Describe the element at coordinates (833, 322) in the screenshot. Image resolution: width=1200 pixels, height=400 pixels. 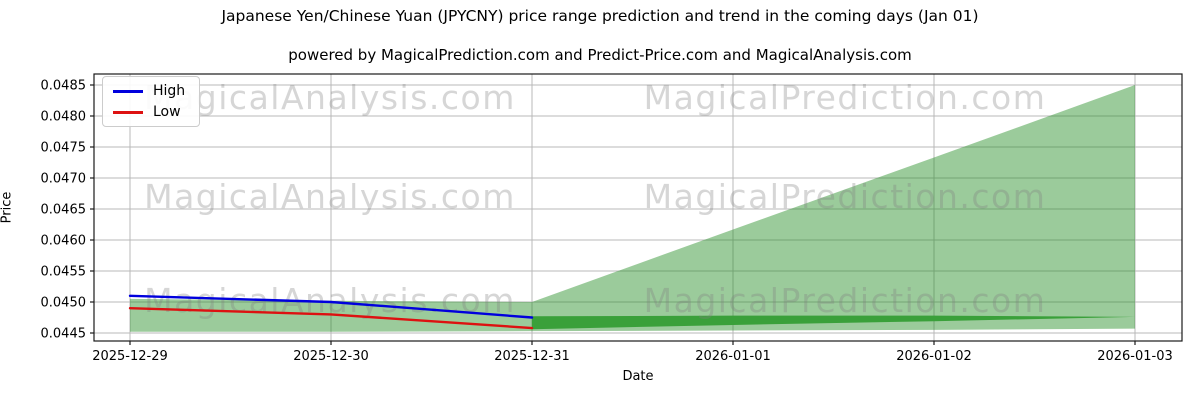
I see `forecast-trend-band` at that location.